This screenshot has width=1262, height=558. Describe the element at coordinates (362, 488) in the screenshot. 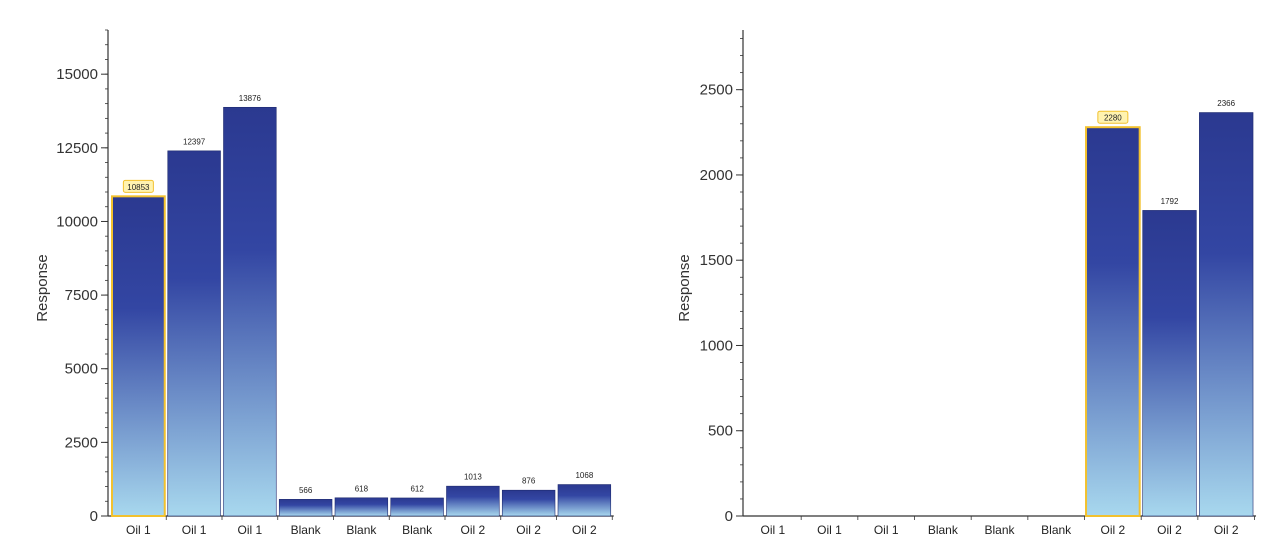

I see `data-label: 618` at that location.